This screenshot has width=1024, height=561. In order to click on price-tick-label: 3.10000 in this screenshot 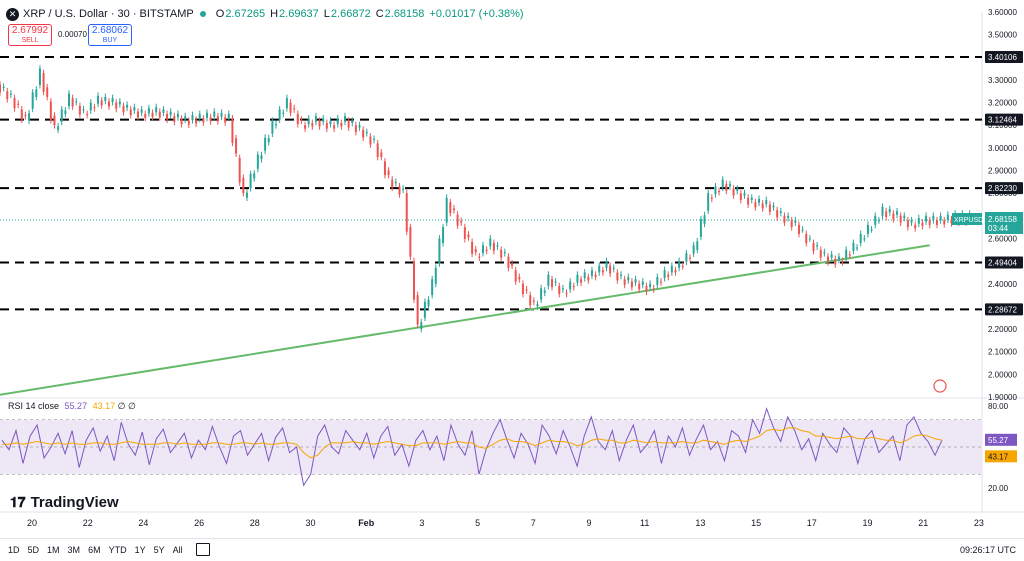, I will do `click(1002, 125)`.